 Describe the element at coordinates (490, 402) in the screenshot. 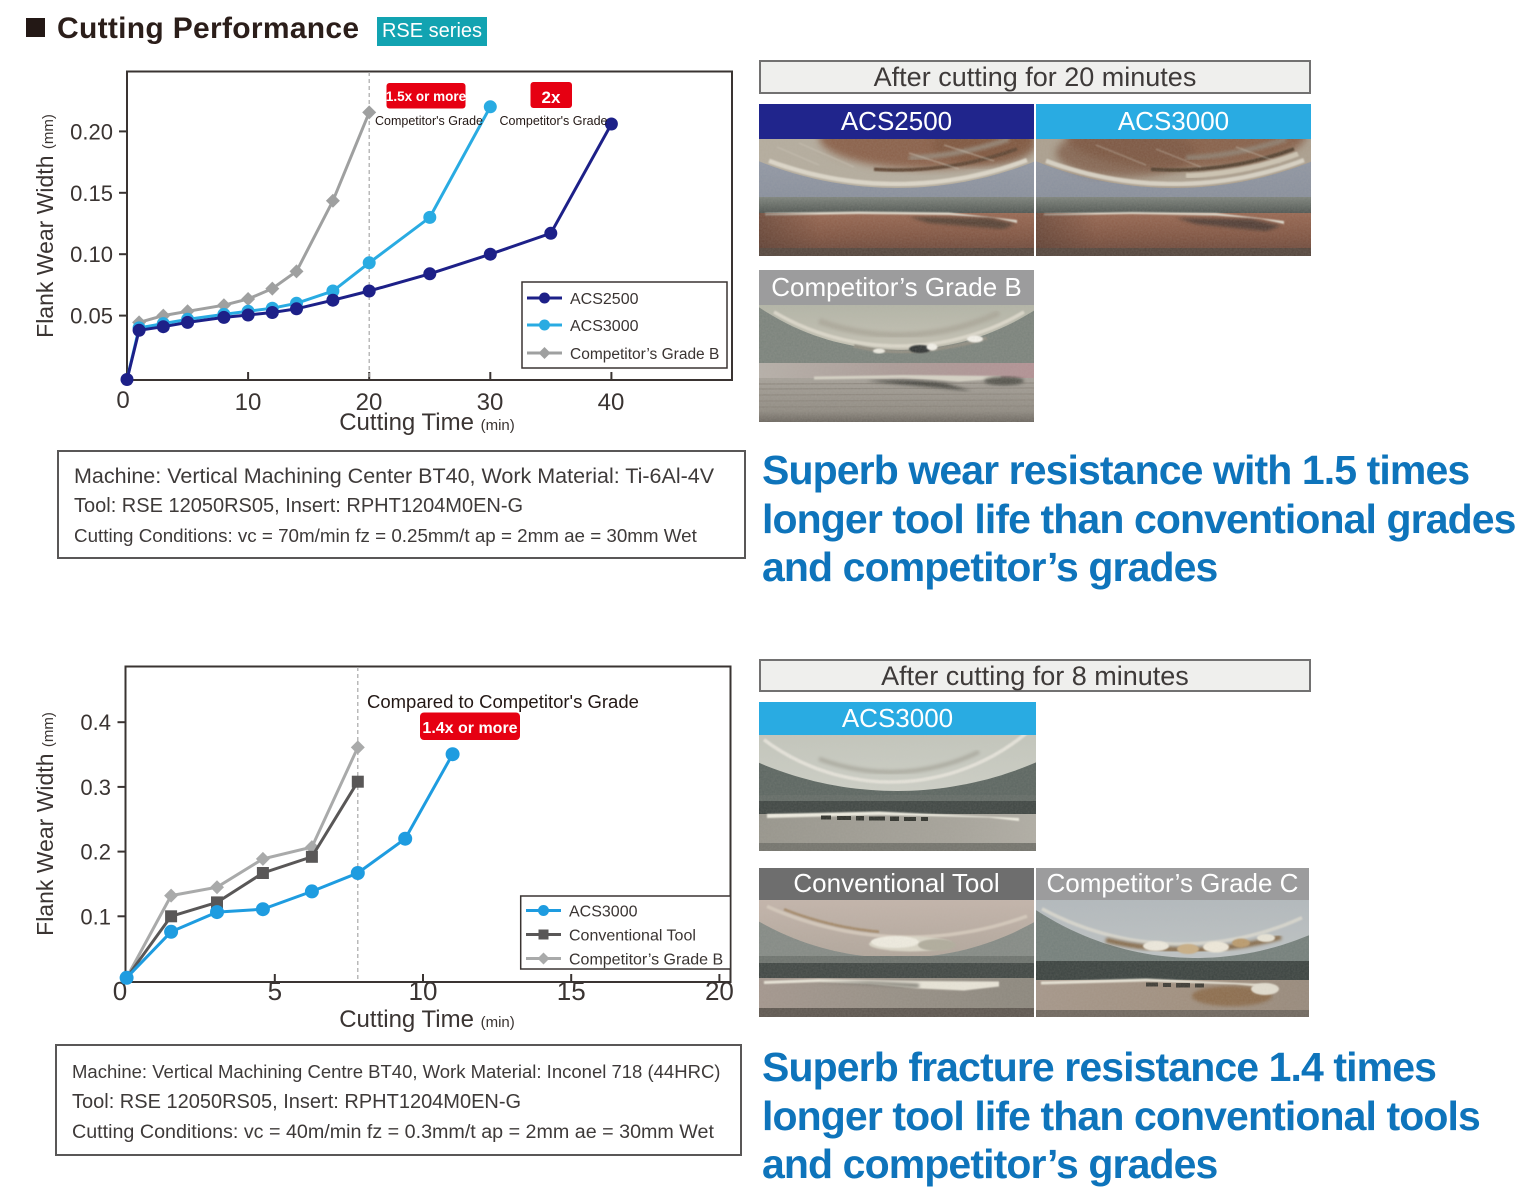

I see `svg-text: 30` at that location.